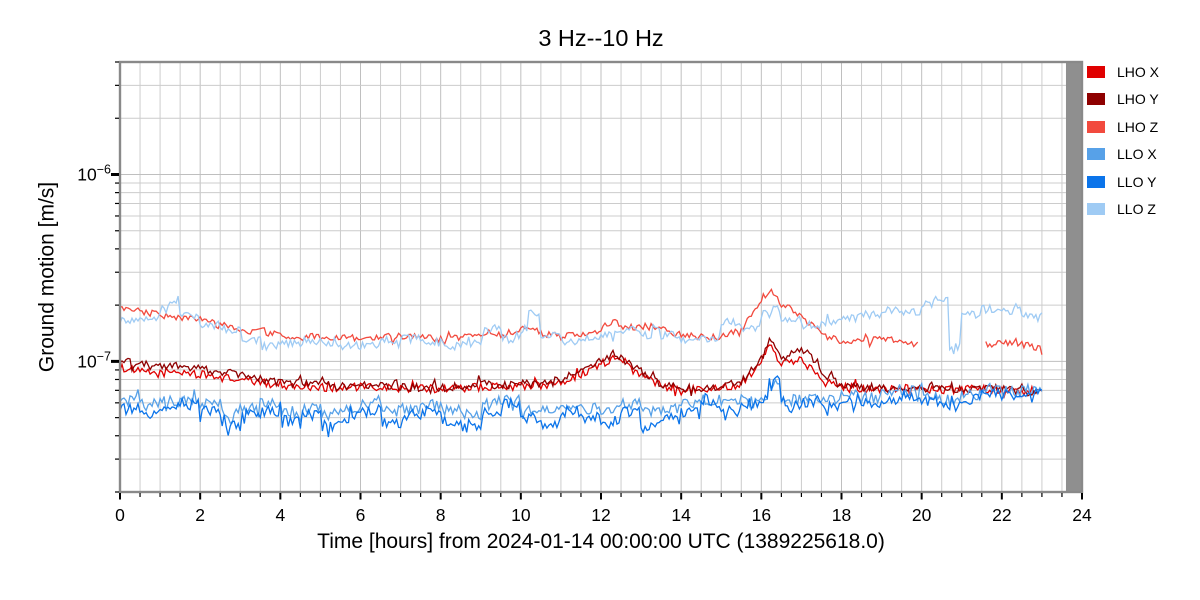 The height and width of the screenshot is (600, 1200). I want to click on chart-title: 3 Hz--10 Hz, so click(601, 38).